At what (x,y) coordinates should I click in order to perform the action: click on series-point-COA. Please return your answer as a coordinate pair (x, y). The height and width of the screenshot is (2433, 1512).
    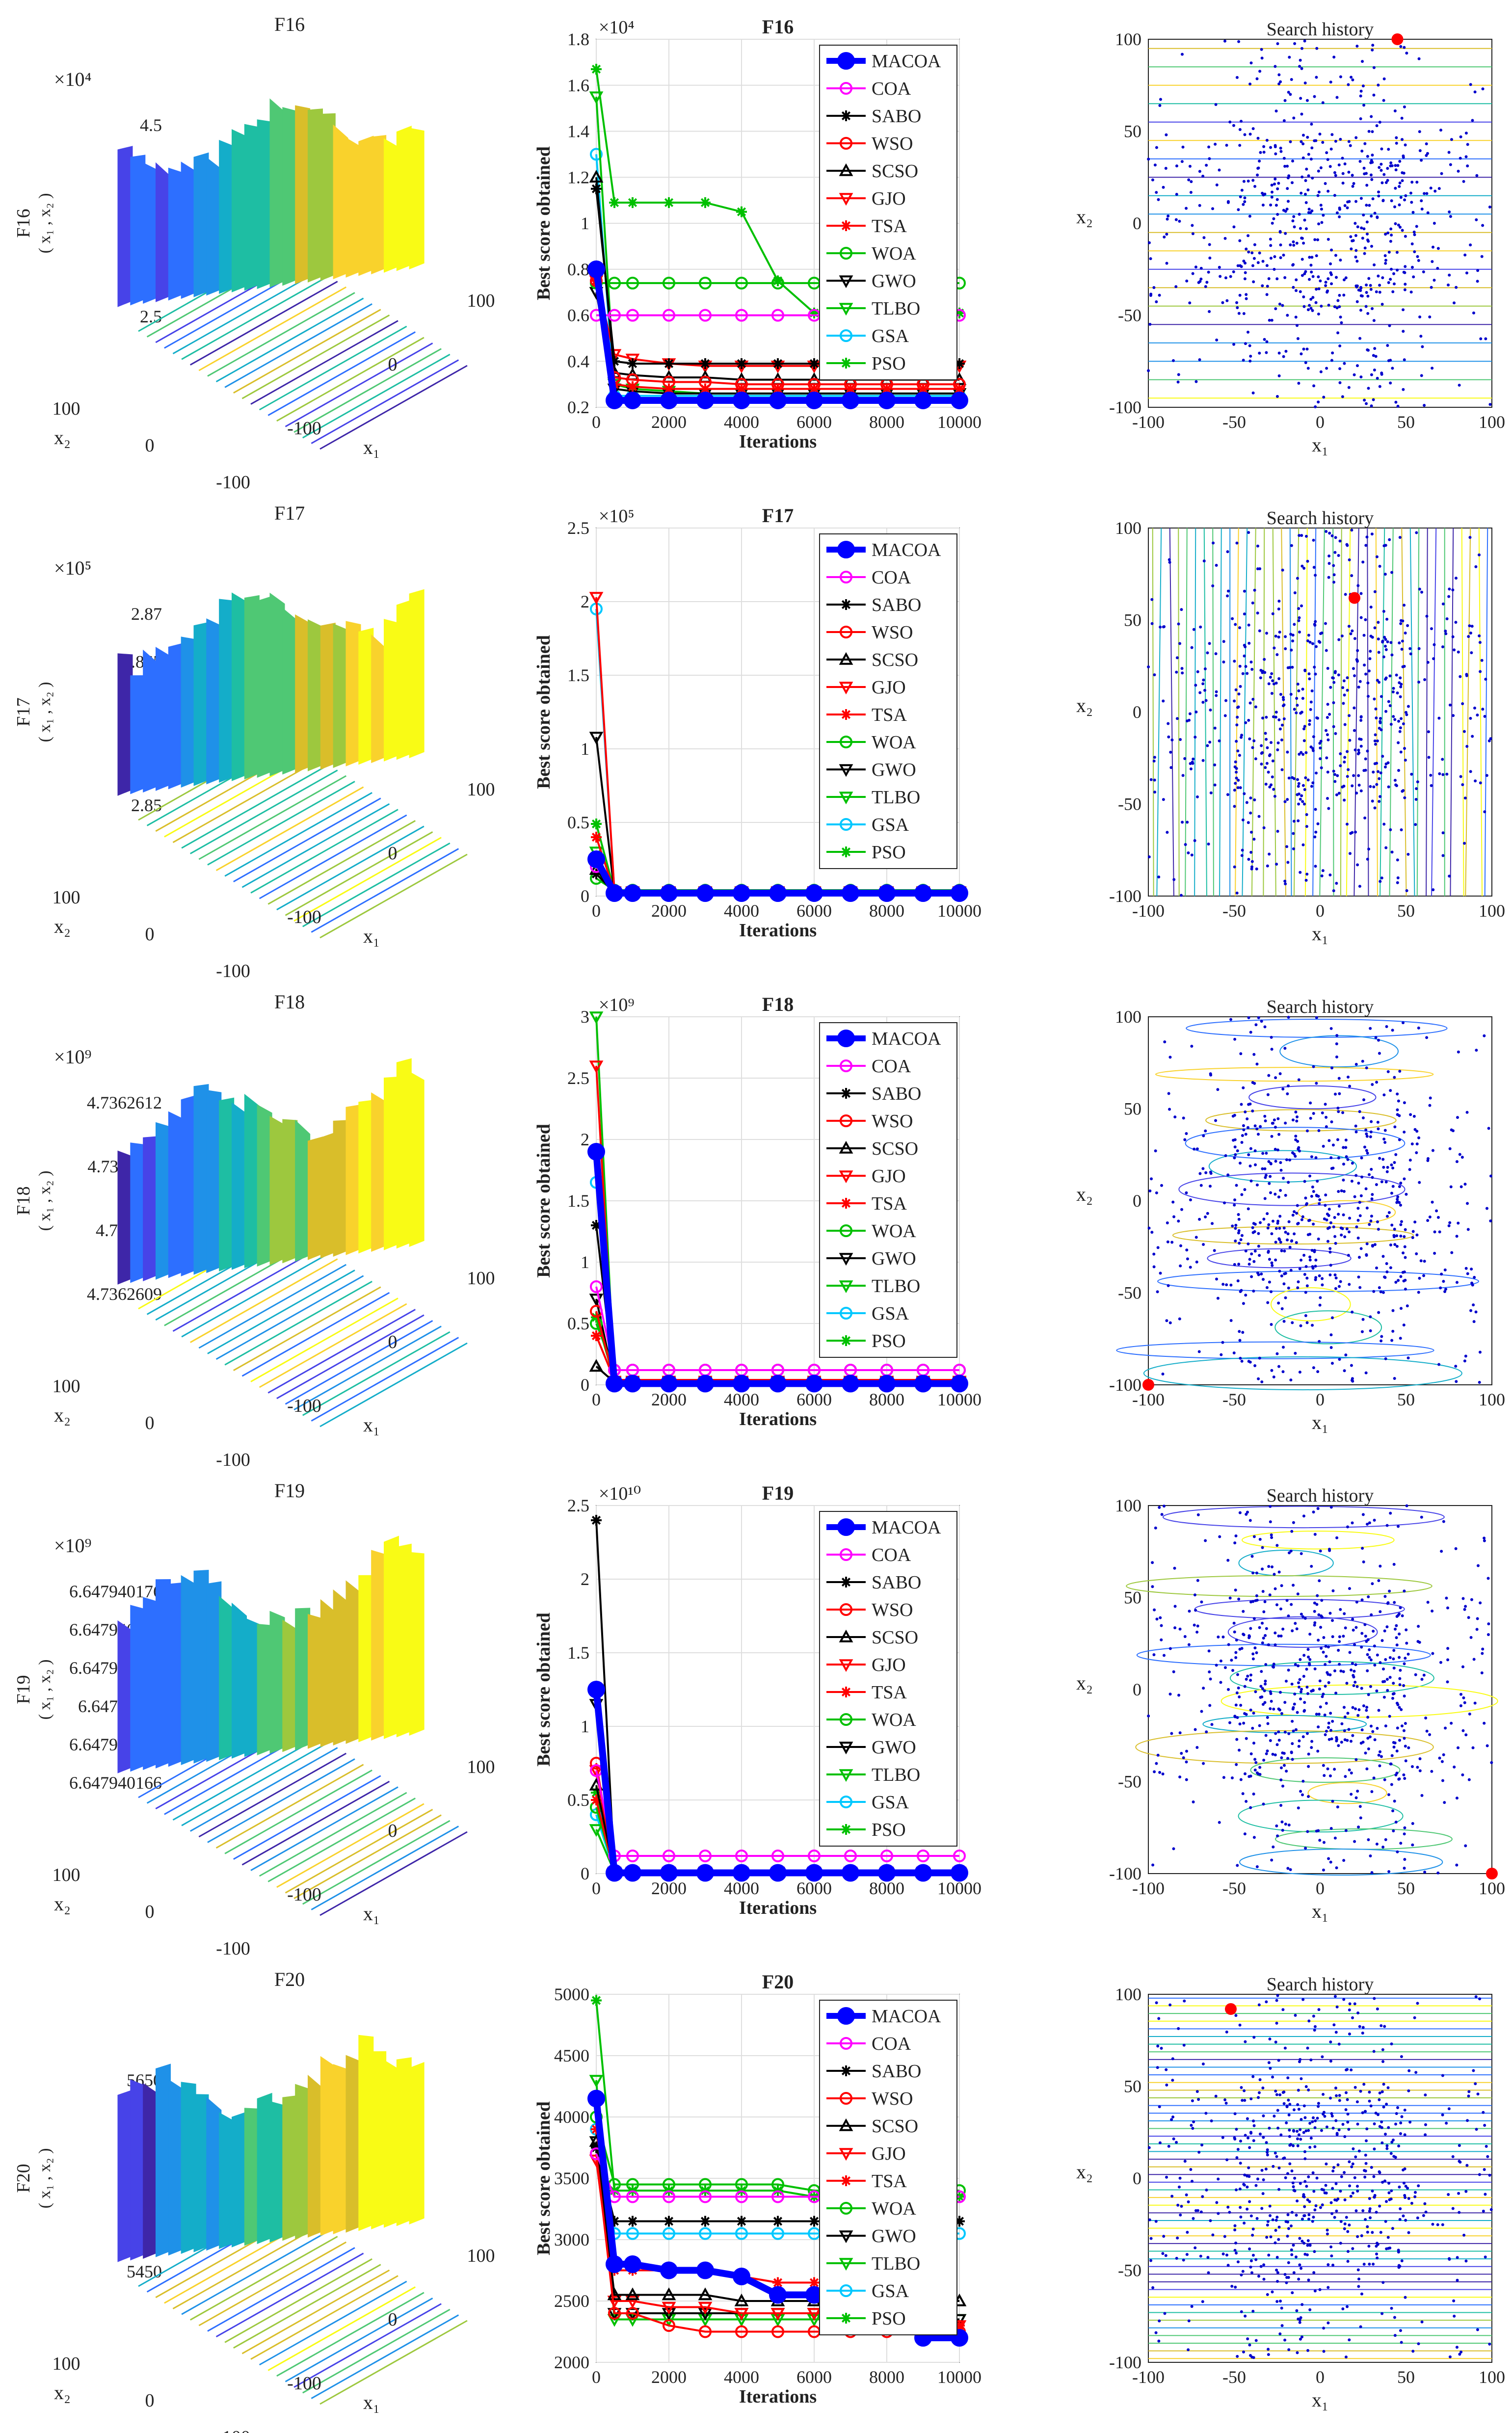
    Looking at the image, I should click on (632, 2196).